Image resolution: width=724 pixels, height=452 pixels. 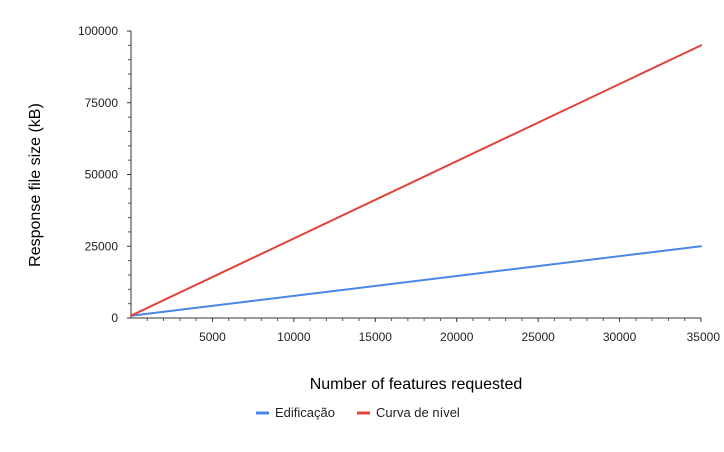 I want to click on x-tick-label: 30000, so click(x=620, y=337).